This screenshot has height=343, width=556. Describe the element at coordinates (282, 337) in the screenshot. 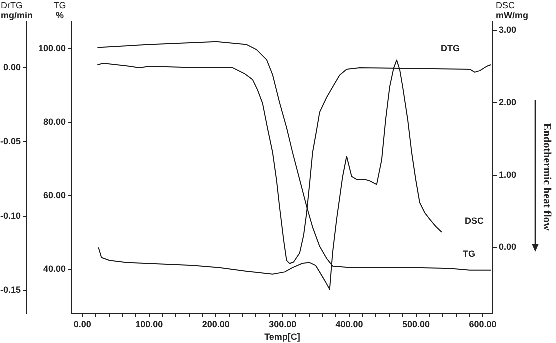

I see `x-axis-title: Temp[C]` at that location.